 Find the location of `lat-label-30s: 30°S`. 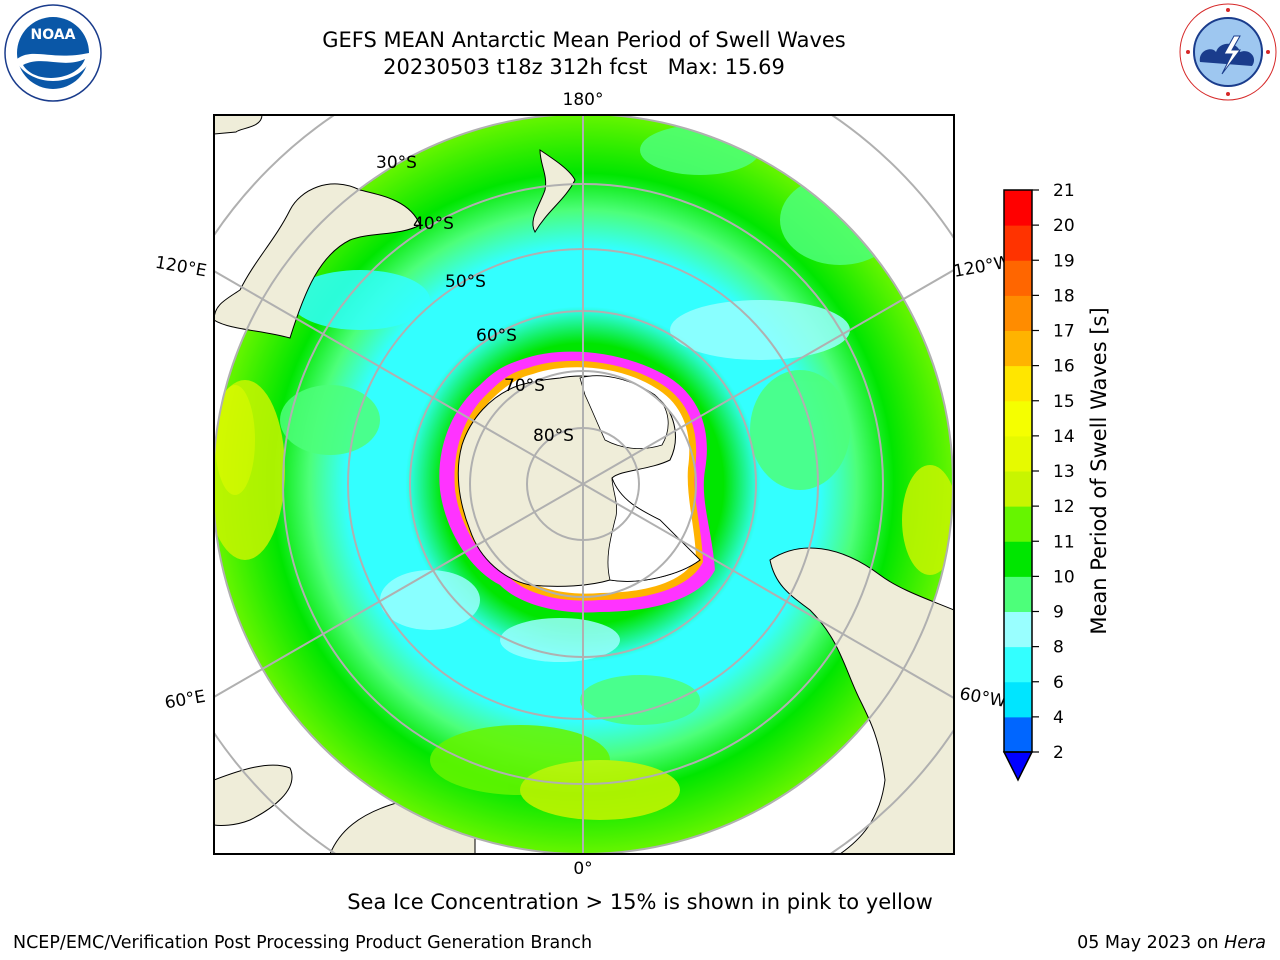

lat-label-30s: 30°S is located at coordinates (396, 163).